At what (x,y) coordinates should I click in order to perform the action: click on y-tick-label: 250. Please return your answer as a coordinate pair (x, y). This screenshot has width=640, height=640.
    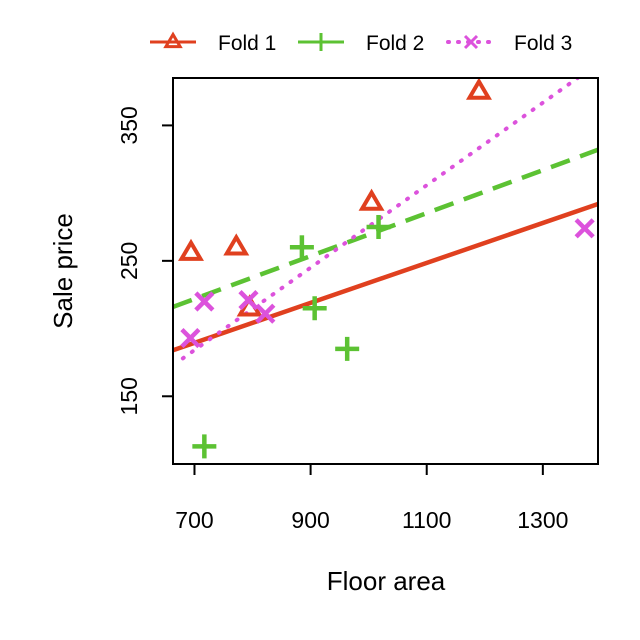
    Looking at the image, I should click on (129, 261).